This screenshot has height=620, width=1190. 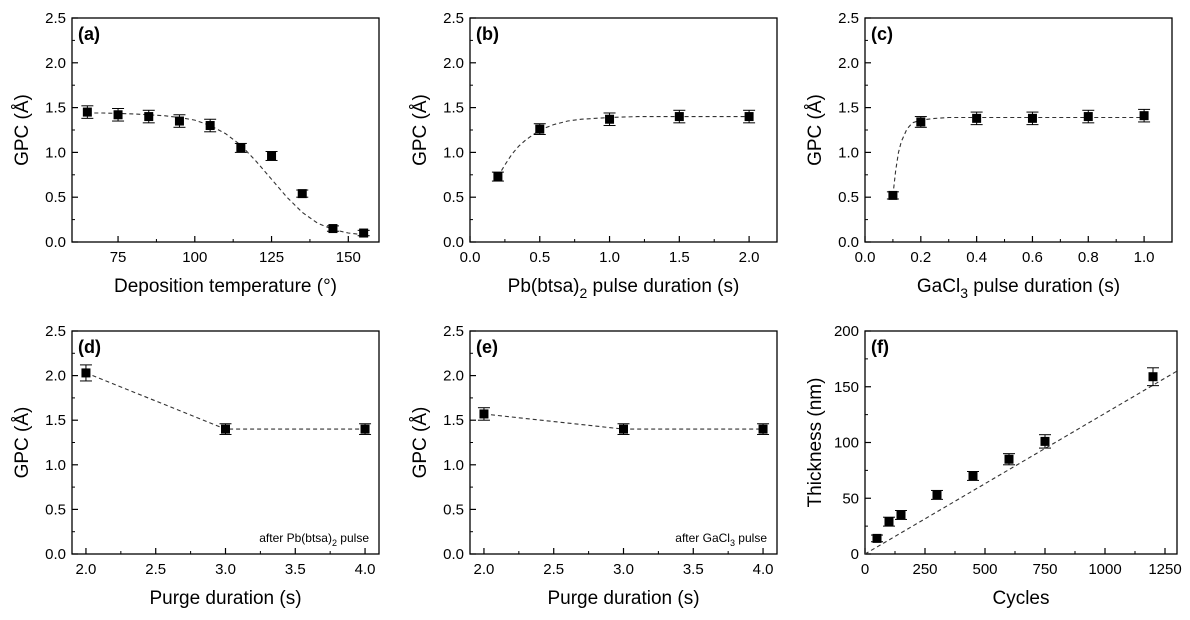 What do you see at coordinates (225, 286) in the screenshot?
I see `x-axis-label: Deposition temperature (°)` at bounding box center [225, 286].